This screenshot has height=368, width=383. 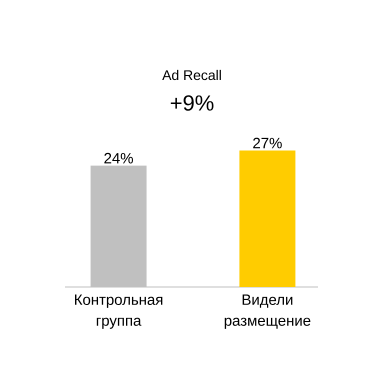 What do you see at coordinates (267, 311) in the screenshot?
I see `x-tick-label: Видели размещение` at bounding box center [267, 311].